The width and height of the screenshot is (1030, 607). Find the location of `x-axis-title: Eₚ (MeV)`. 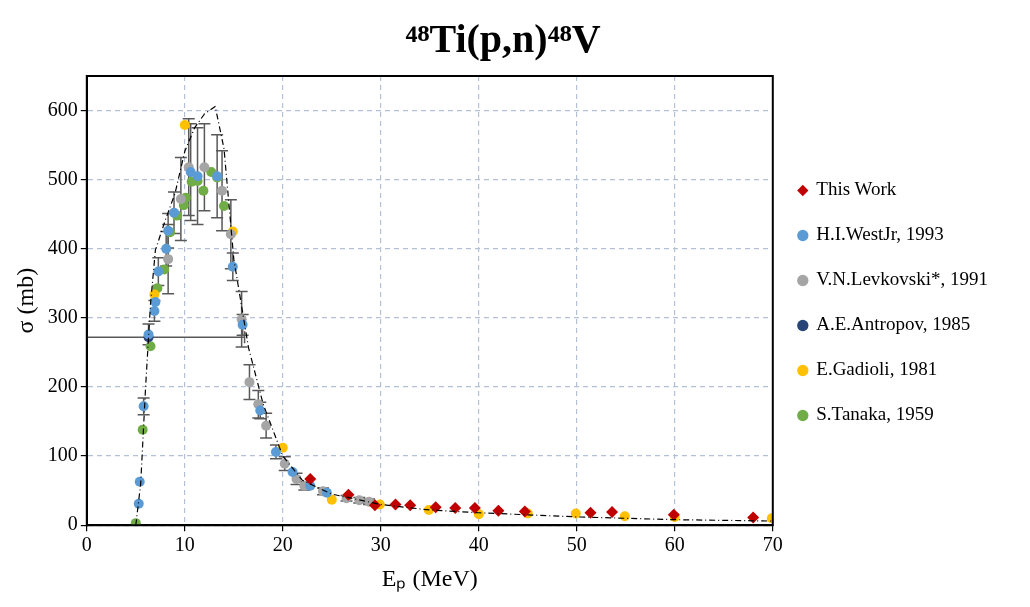

x-axis-title: Eₚ (MeV) is located at coordinates (429, 578).